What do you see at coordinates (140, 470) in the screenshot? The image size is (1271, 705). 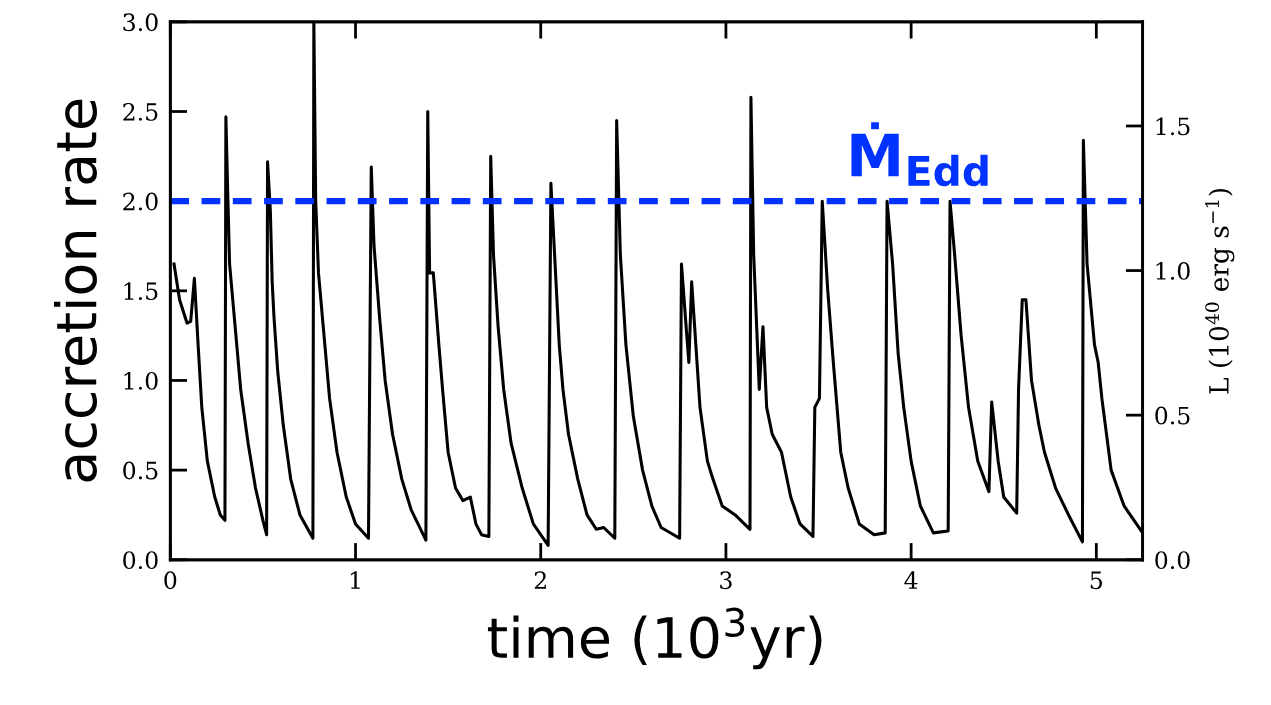 I see `y-tick-label: 0.5` at bounding box center [140, 470].